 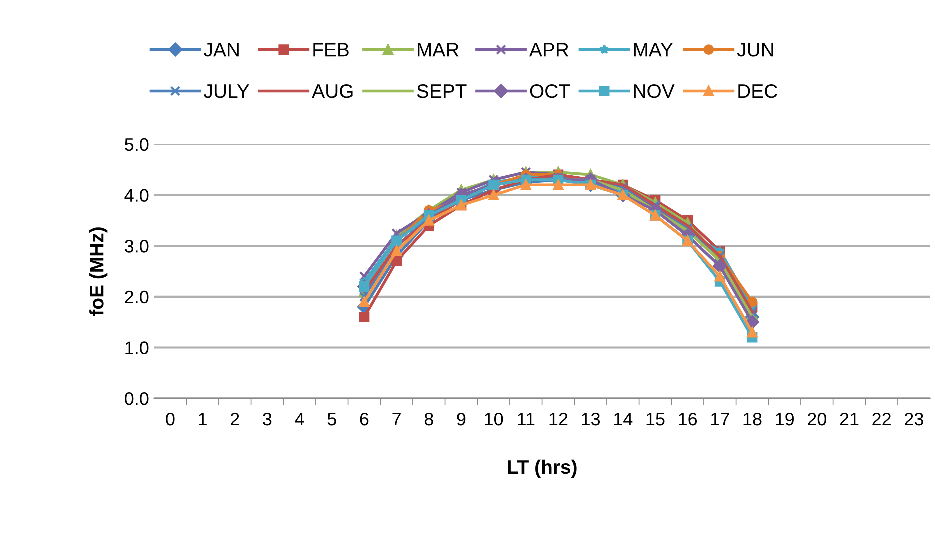 I want to click on legend-label: MAR, so click(x=438, y=50).